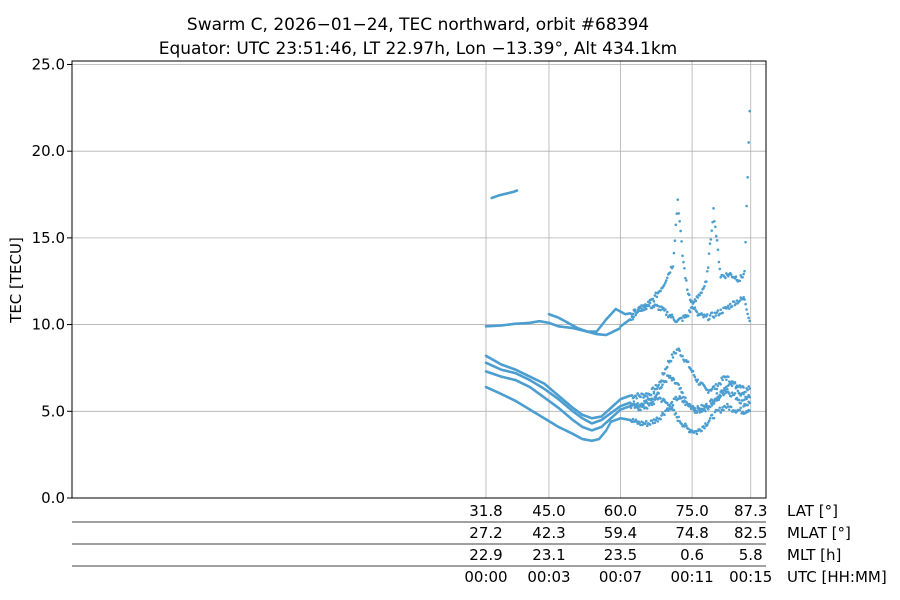 The width and height of the screenshot is (900, 600). Describe the element at coordinates (750, 533) in the screenshot. I see `x-tick-label: 82.5` at that location.